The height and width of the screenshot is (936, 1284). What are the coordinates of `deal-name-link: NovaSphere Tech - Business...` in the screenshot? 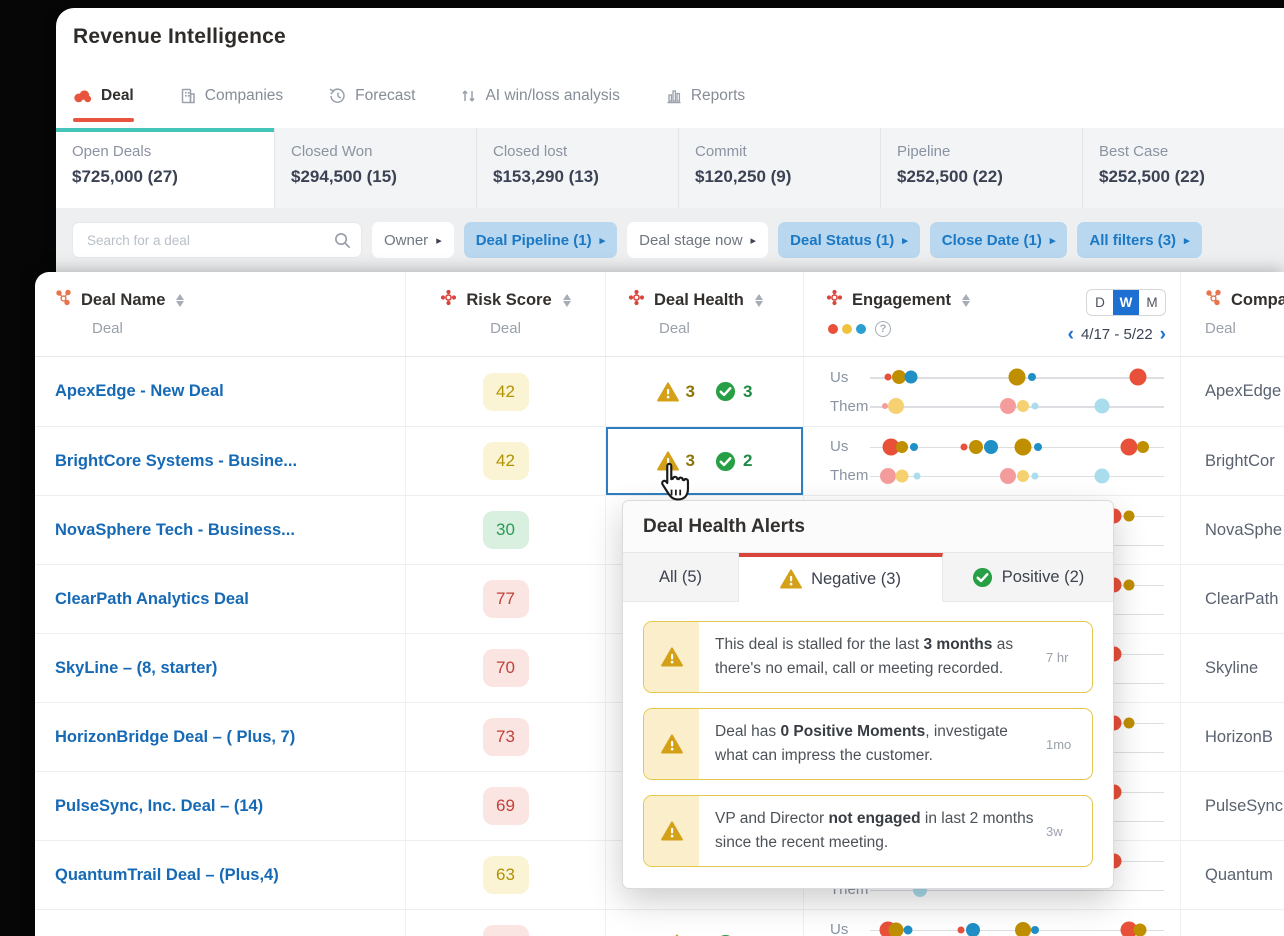 It's located at (175, 529).